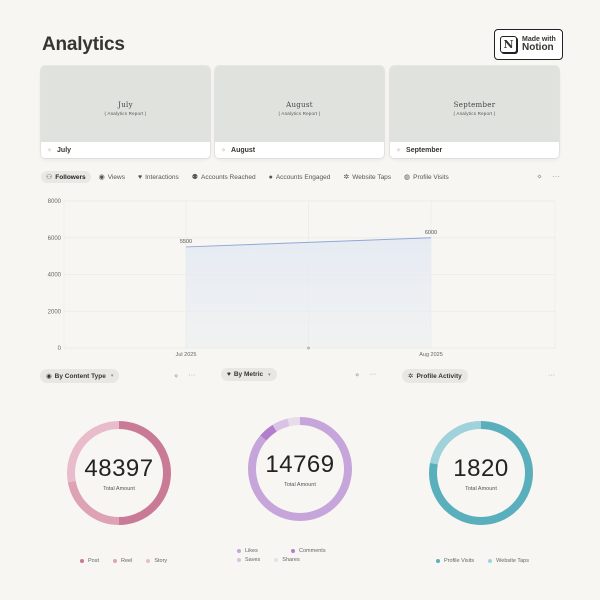  Describe the element at coordinates (270, 177) in the screenshot. I see `chat-icon: ●` at that location.